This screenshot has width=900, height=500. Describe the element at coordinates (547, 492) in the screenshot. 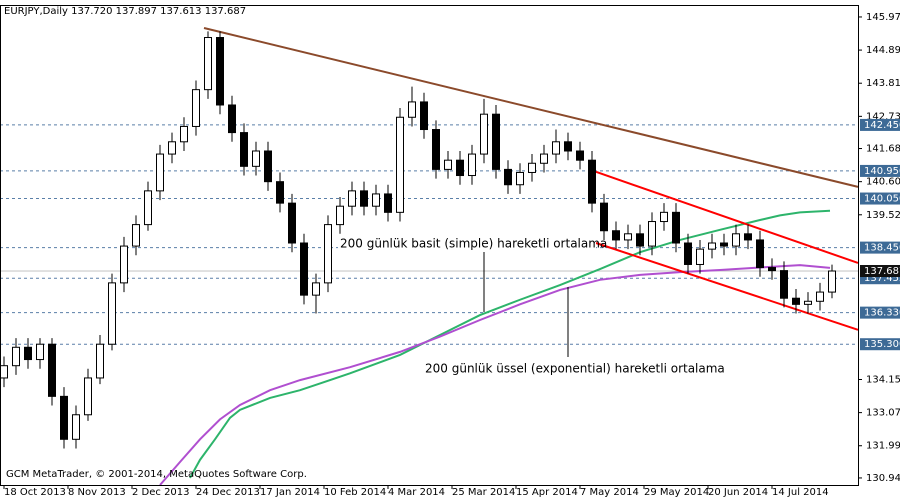

I see `x-tick-label: 15 Apr 2014` at that location.